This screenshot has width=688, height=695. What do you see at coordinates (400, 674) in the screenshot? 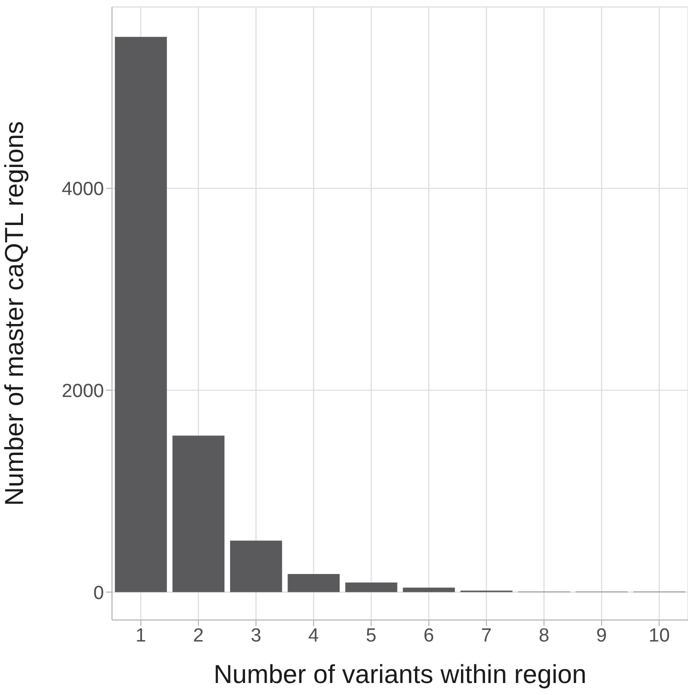
I see `x-axis-title: Number of variants within region` at bounding box center [400, 674].